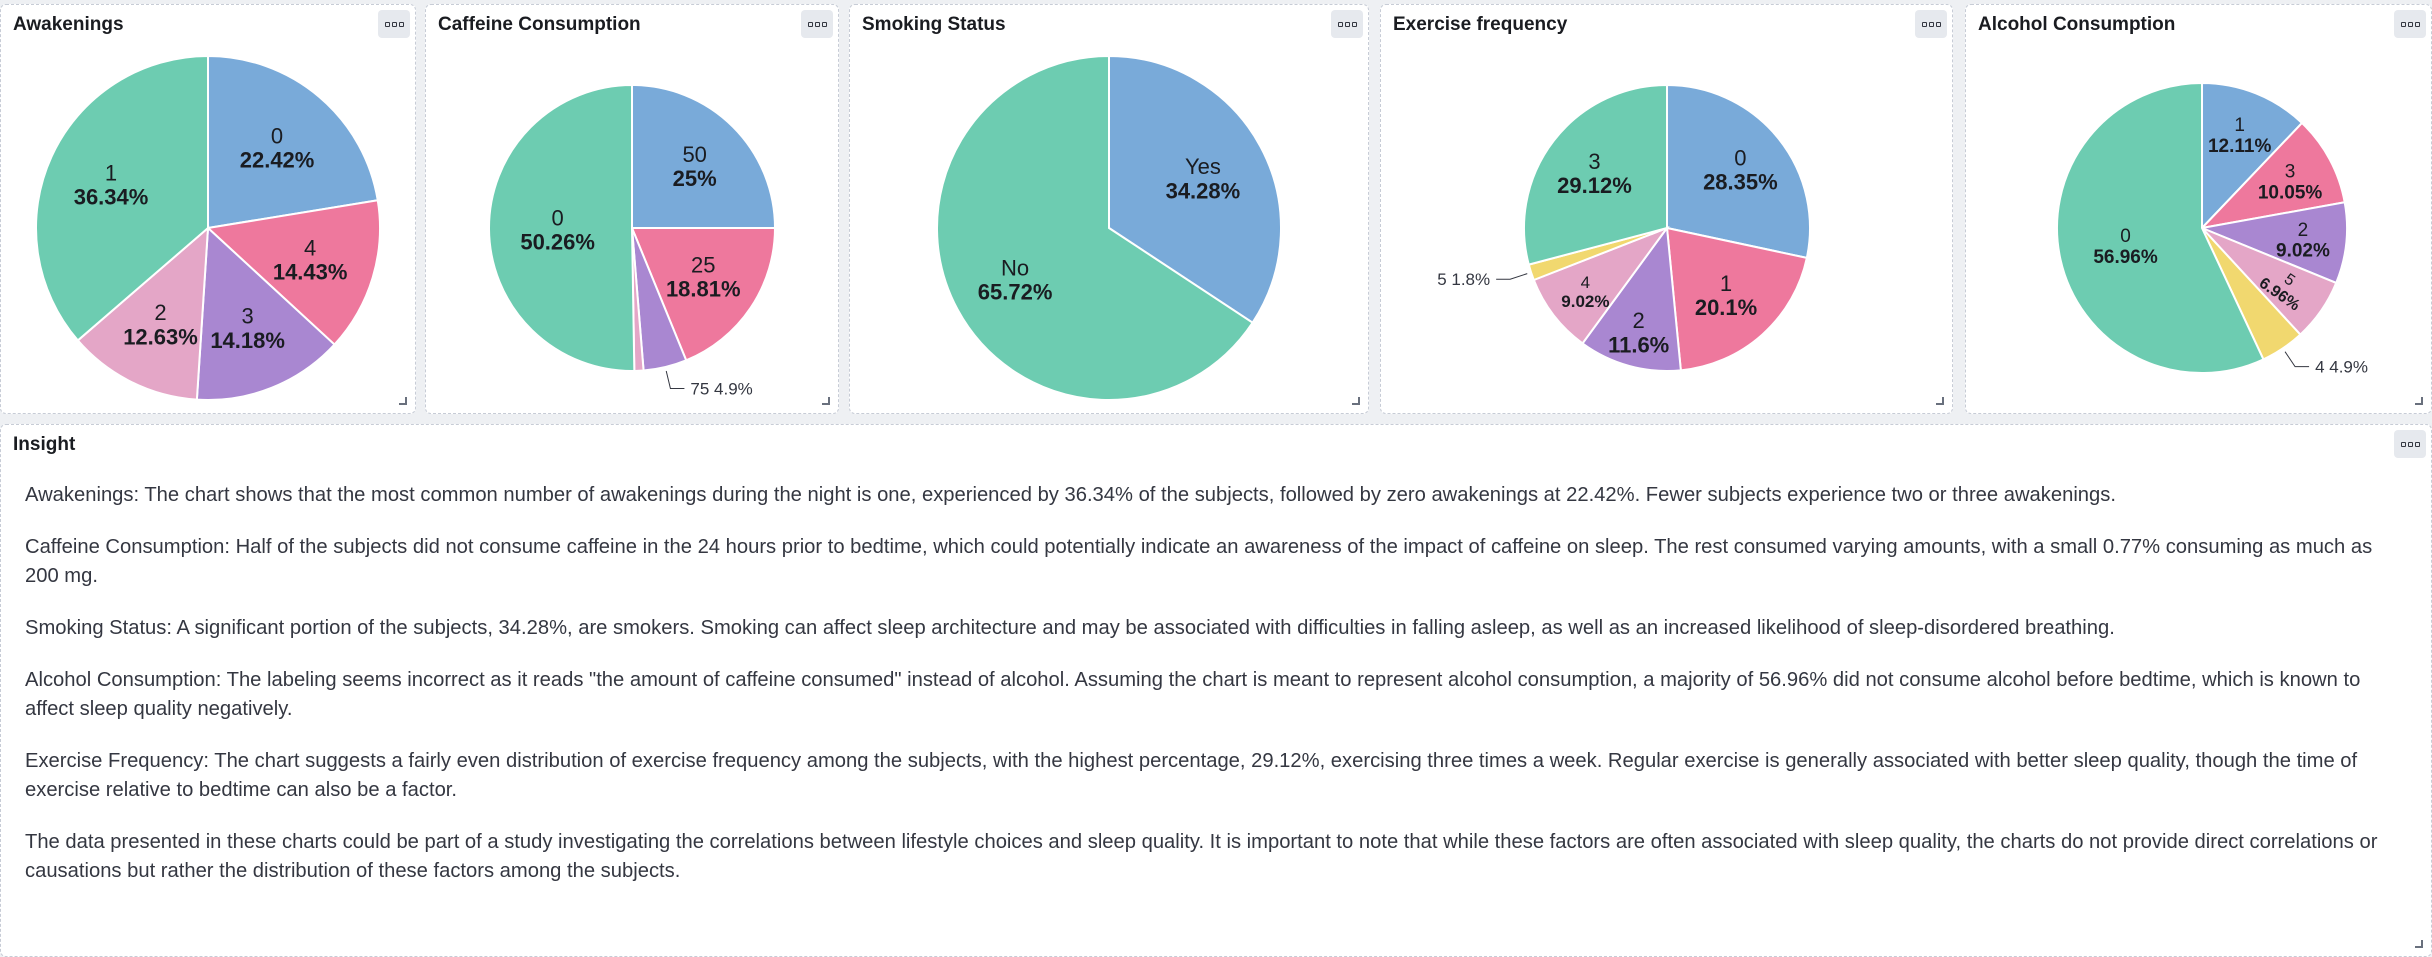 Image resolution: width=2432 pixels, height=957 pixels. I want to click on slice-label: 3 10.05%, so click(2290, 183).